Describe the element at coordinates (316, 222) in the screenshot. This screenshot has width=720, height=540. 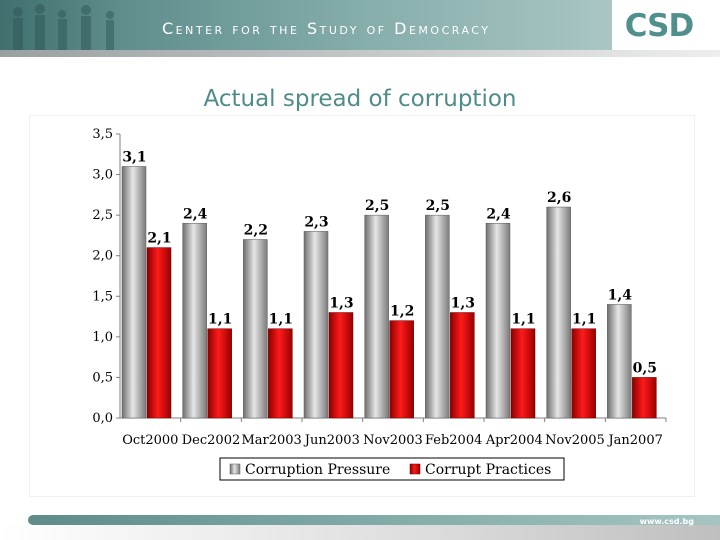
I see `data-label: 2,3` at that location.